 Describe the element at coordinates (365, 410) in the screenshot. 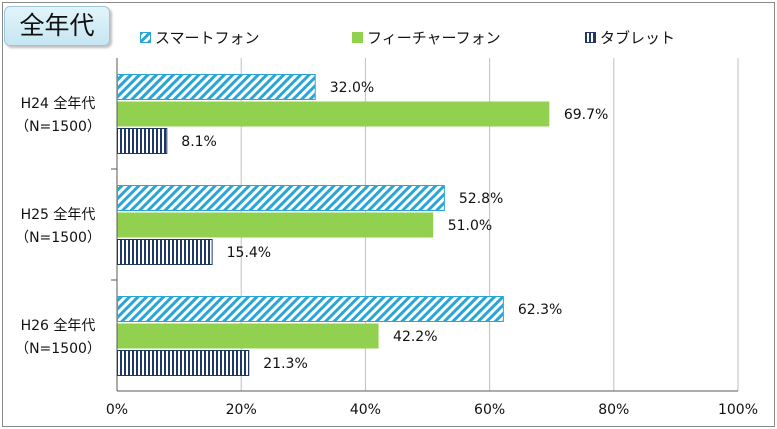

I see `x-tick-label: 40%` at that location.